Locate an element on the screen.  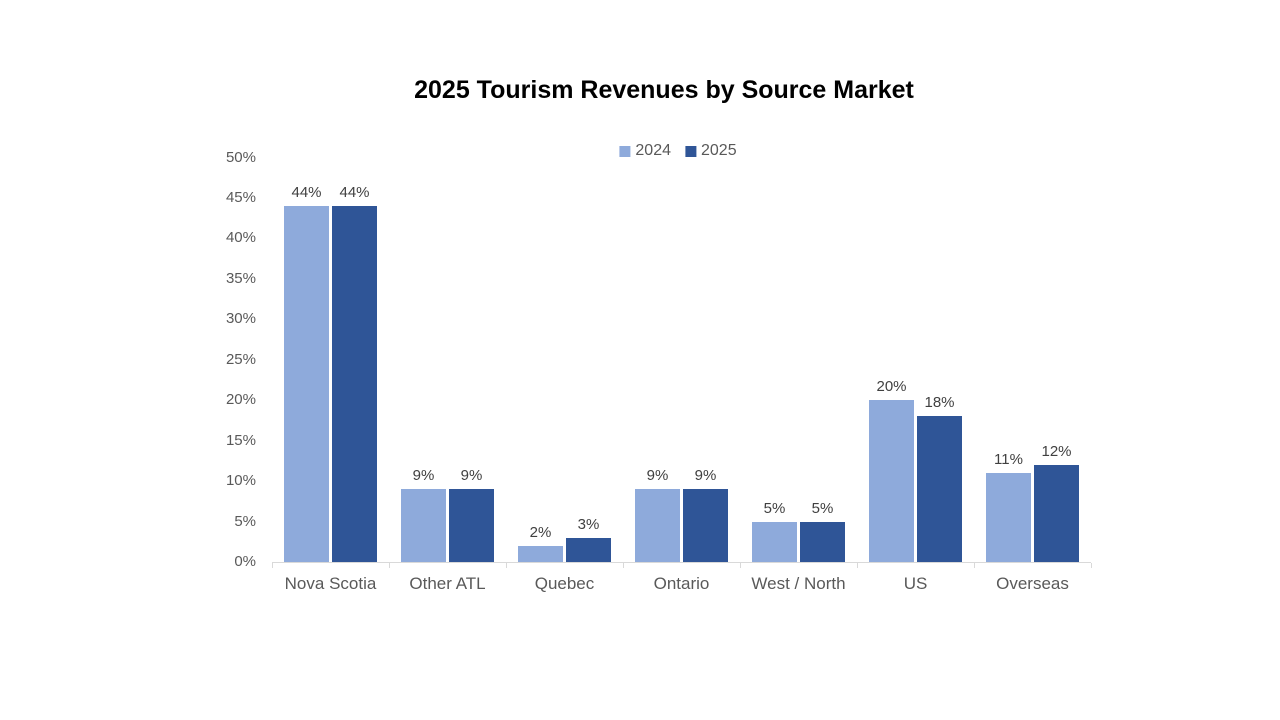
x-axis-label: US is located at coordinates (915, 583).